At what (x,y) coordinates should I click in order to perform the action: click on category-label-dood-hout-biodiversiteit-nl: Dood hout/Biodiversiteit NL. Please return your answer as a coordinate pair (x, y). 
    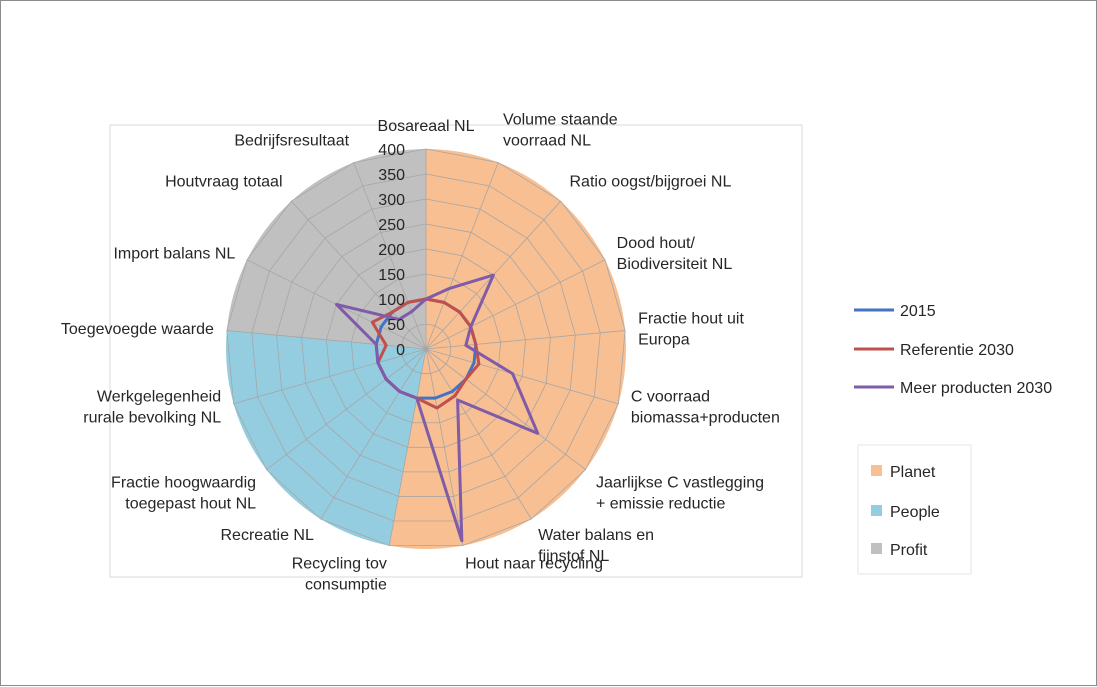
    Looking at the image, I should click on (675, 254).